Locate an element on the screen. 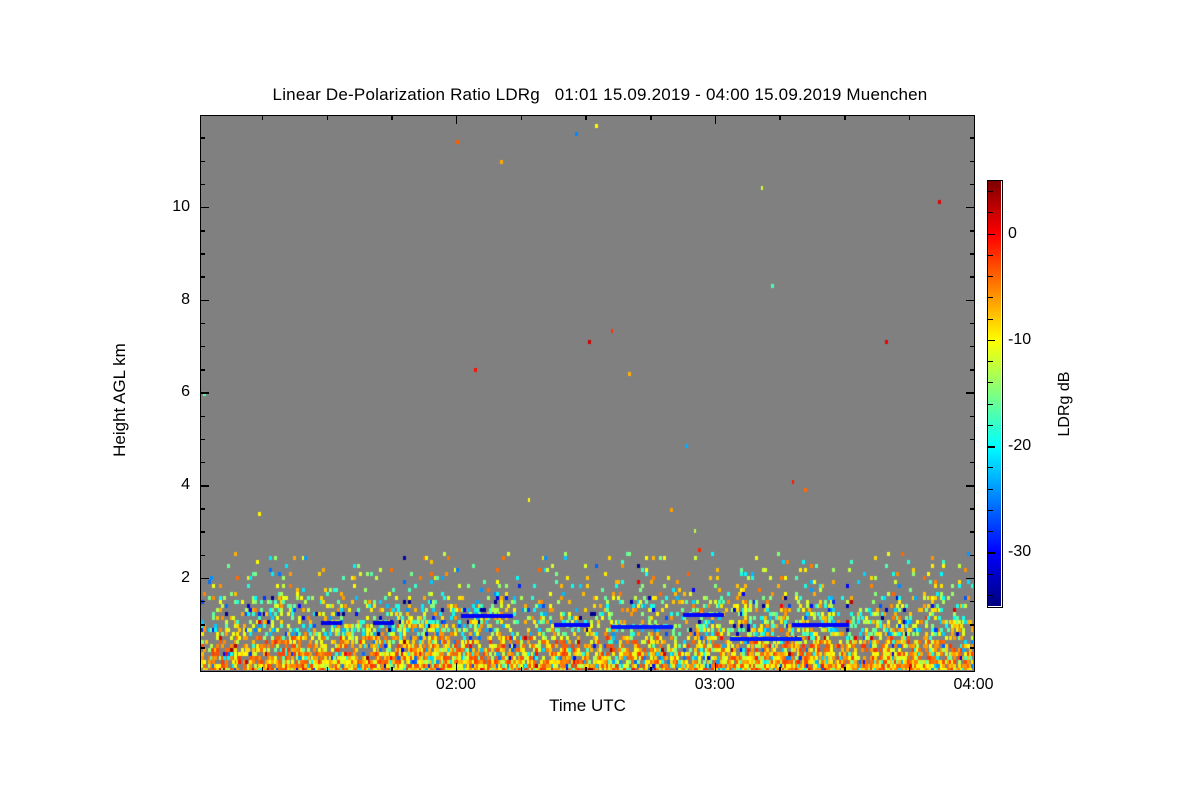 The height and width of the screenshot is (800, 1200). x-tick-label: 03:00 is located at coordinates (714, 684).